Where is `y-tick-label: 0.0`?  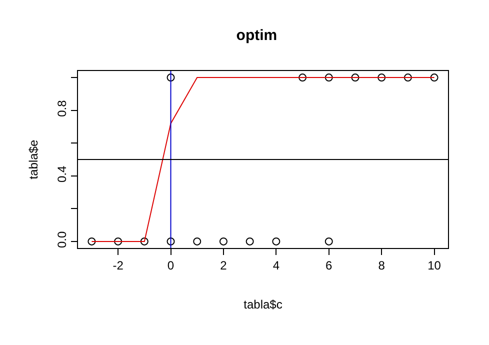
y-tick-label: 0.0 is located at coordinates (62, 239).